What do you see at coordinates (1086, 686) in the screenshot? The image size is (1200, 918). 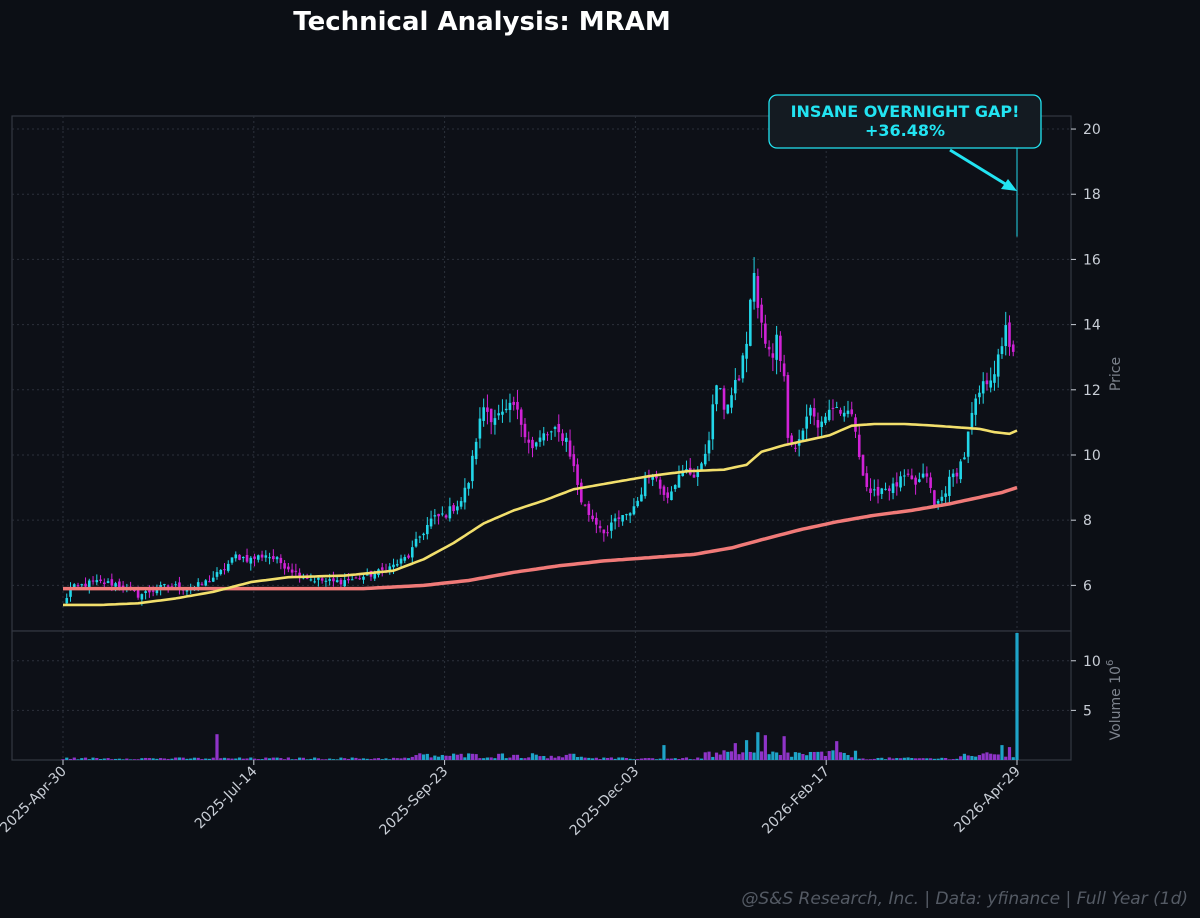 I see `volume-y-axis: 5 10` at bounding box center [1086, 686].